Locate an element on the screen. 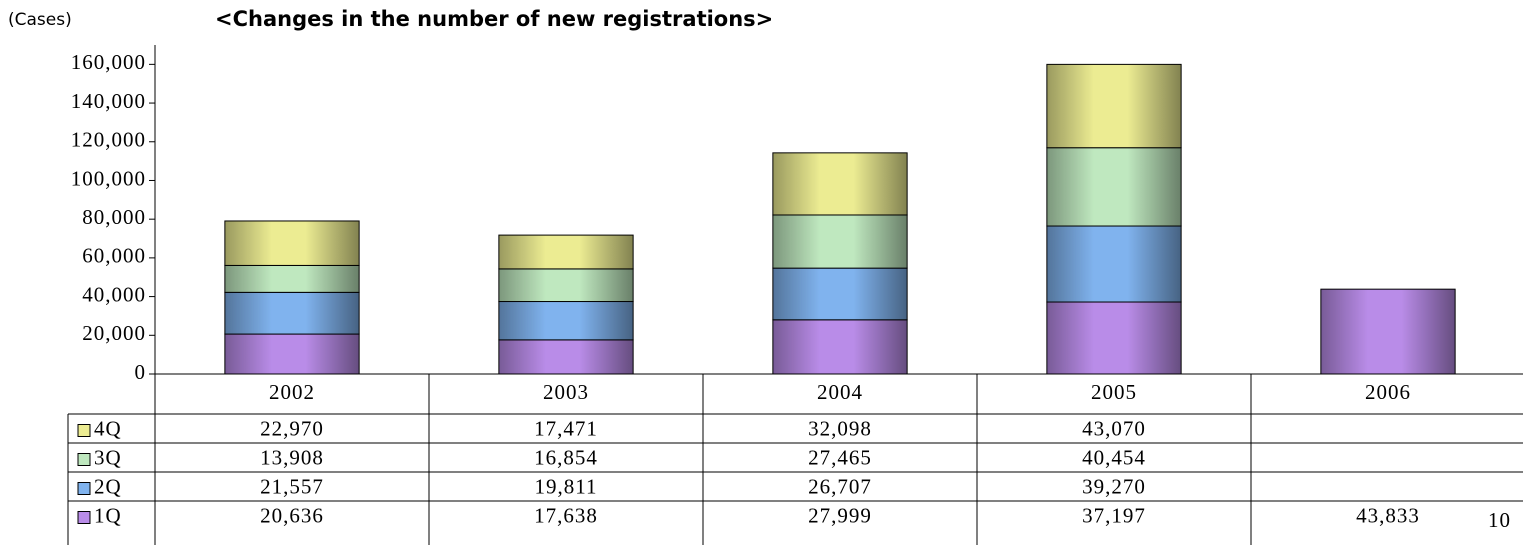 The height and width of the screenshot is (545, 1523). data-label: 16,854 is located at coordinates (566, 457).